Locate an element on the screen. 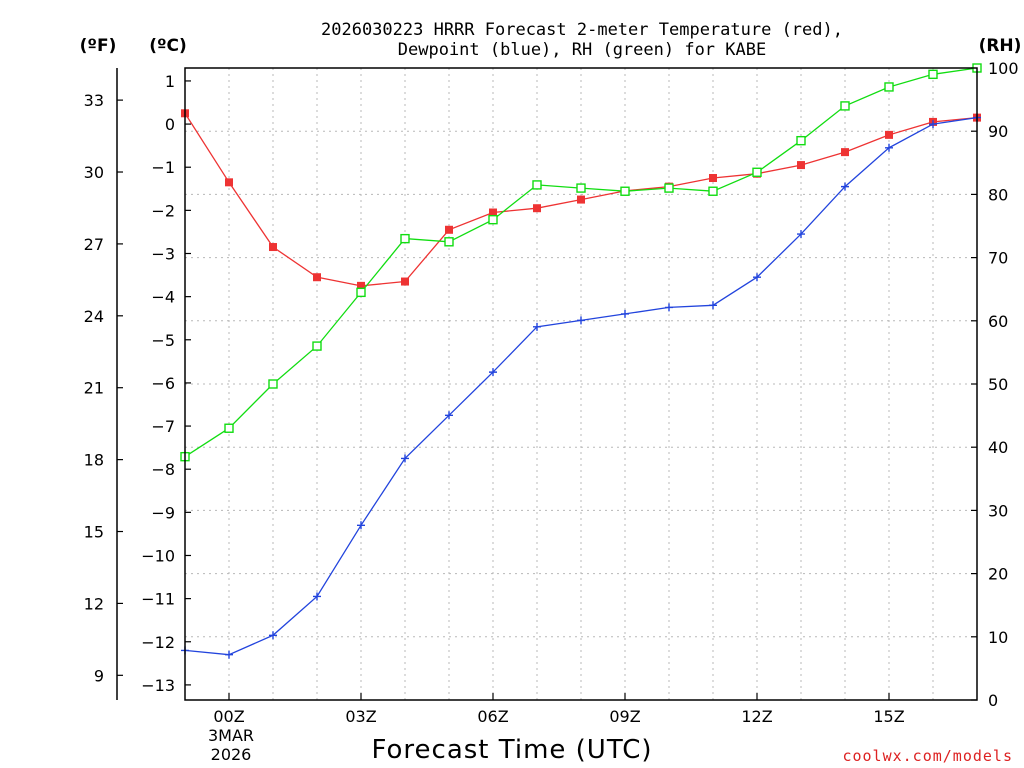  celsius-tick-label: −6 is located at coordinates (163, 383).